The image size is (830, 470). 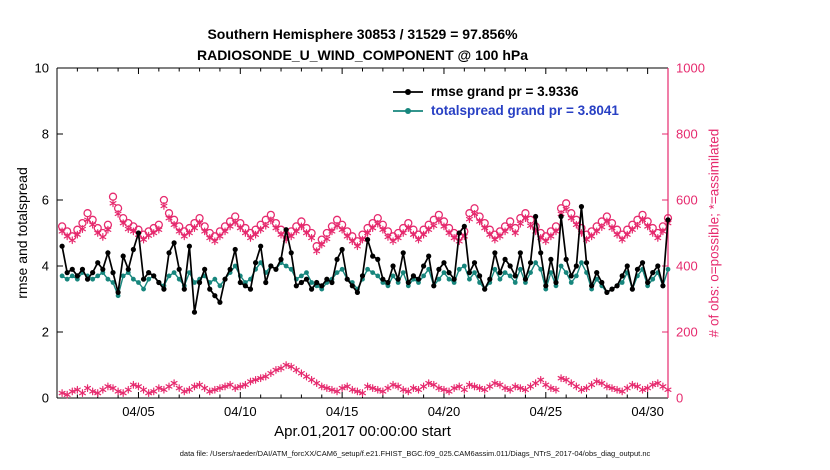 I want to click on svg-text: 6, so click(x=45, y=200).